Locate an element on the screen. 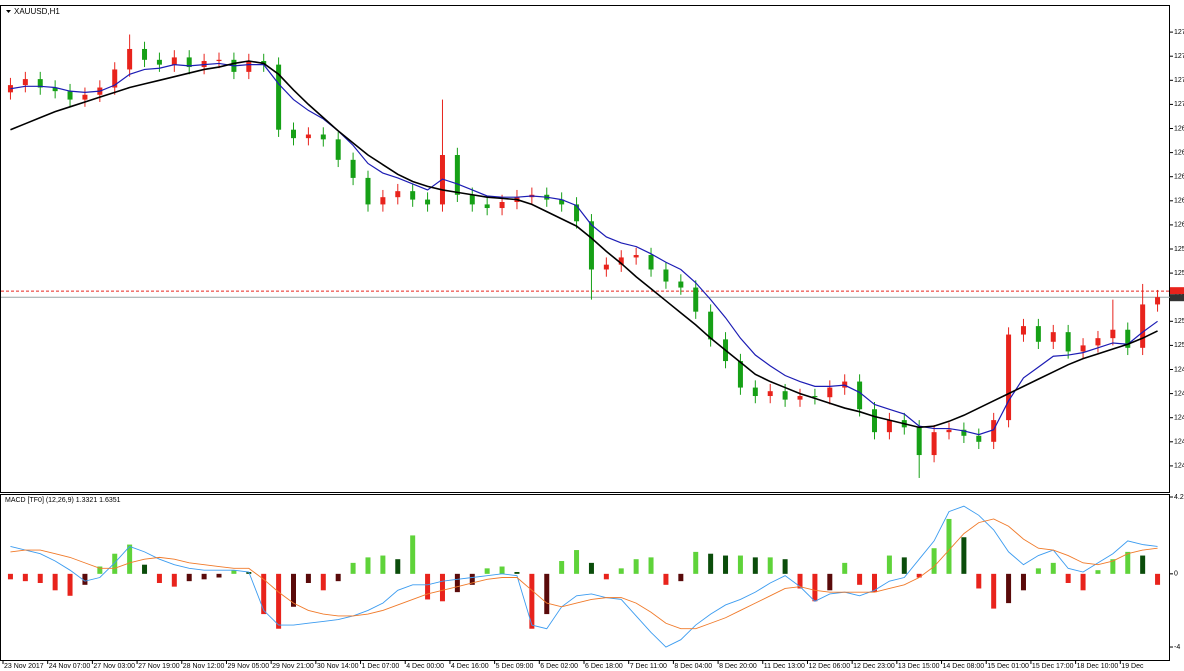 Image resolution: width=1184 pixels, height=671 pixels. y-tick-label: 4.2 is located at coordinates (1179, 497).